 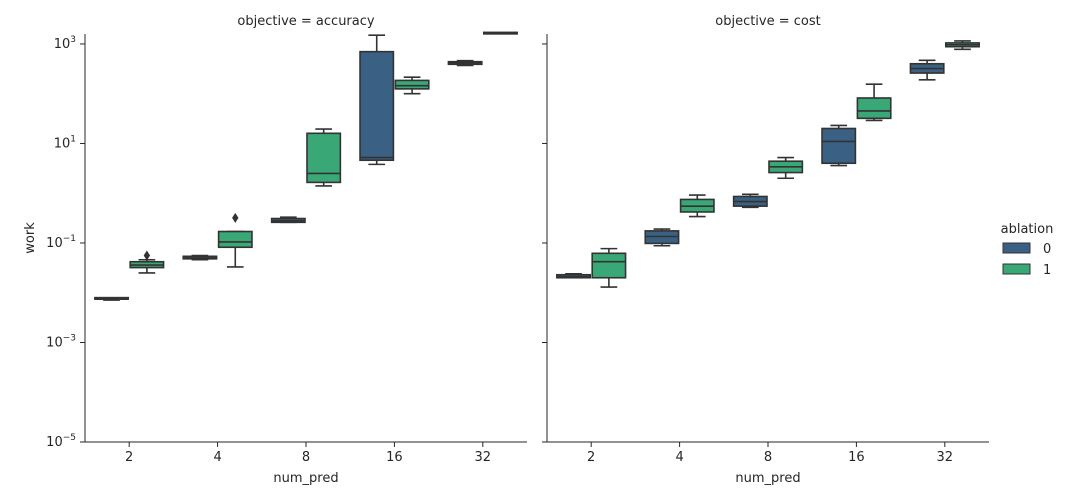 What do you see at coordinates (1047, 249) in the screenshot?
I see `legend-label-0: 0` at bounding box center [1047, 249].